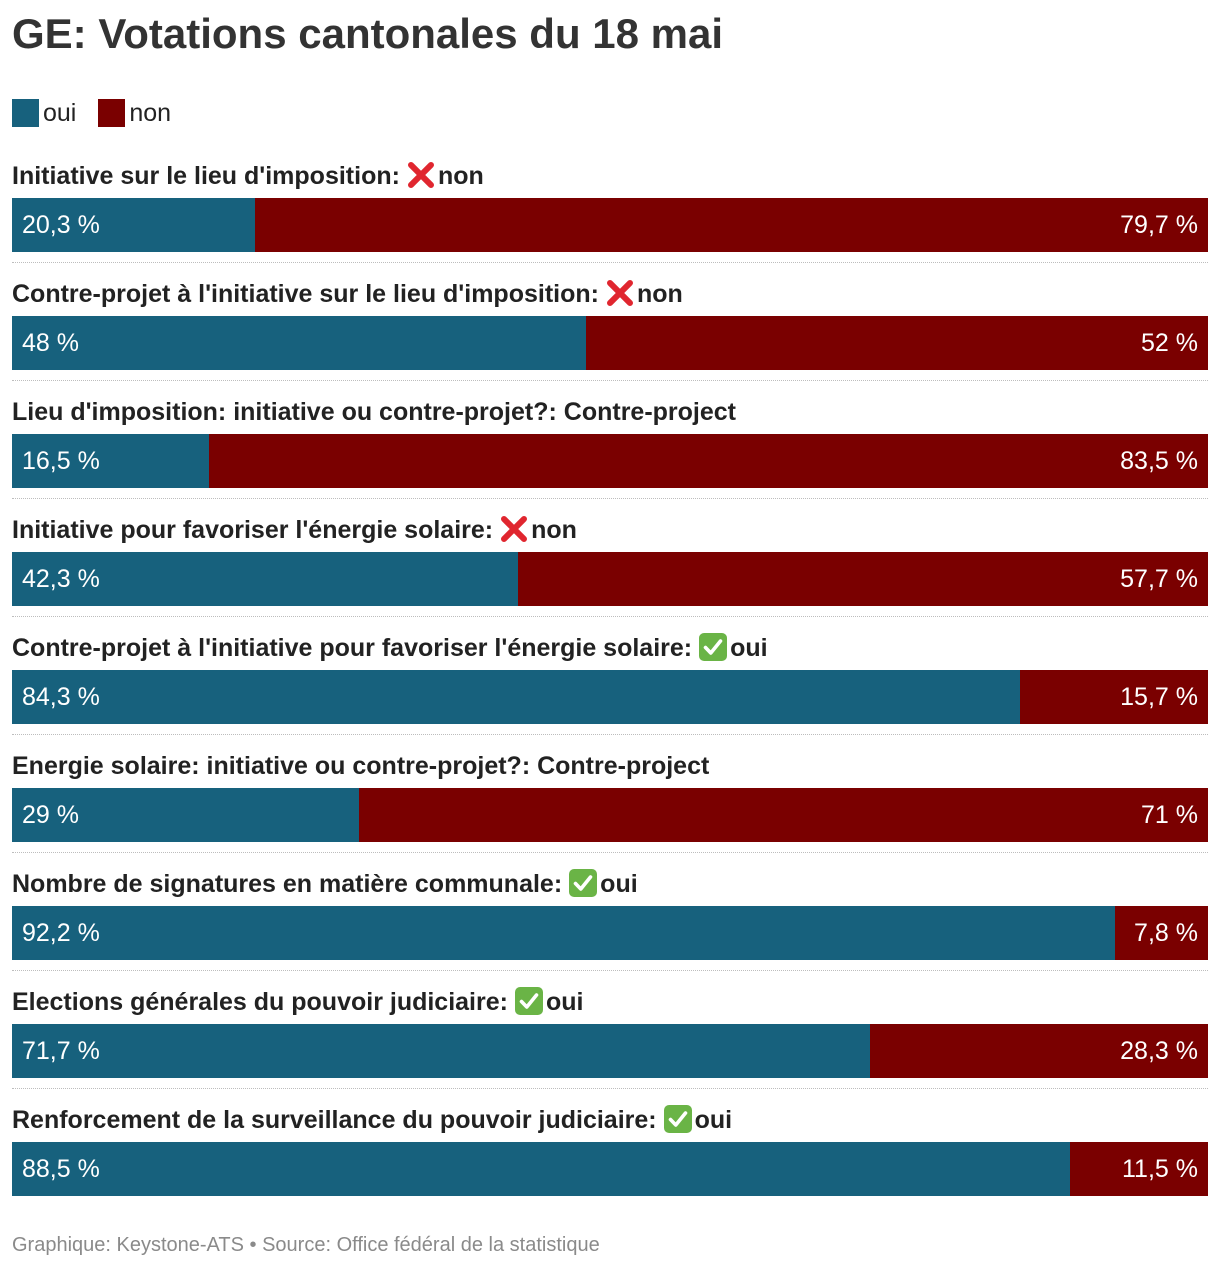 The image size is (1220, 1268). I want to click on legend-label-non: non, so click(150, 112).